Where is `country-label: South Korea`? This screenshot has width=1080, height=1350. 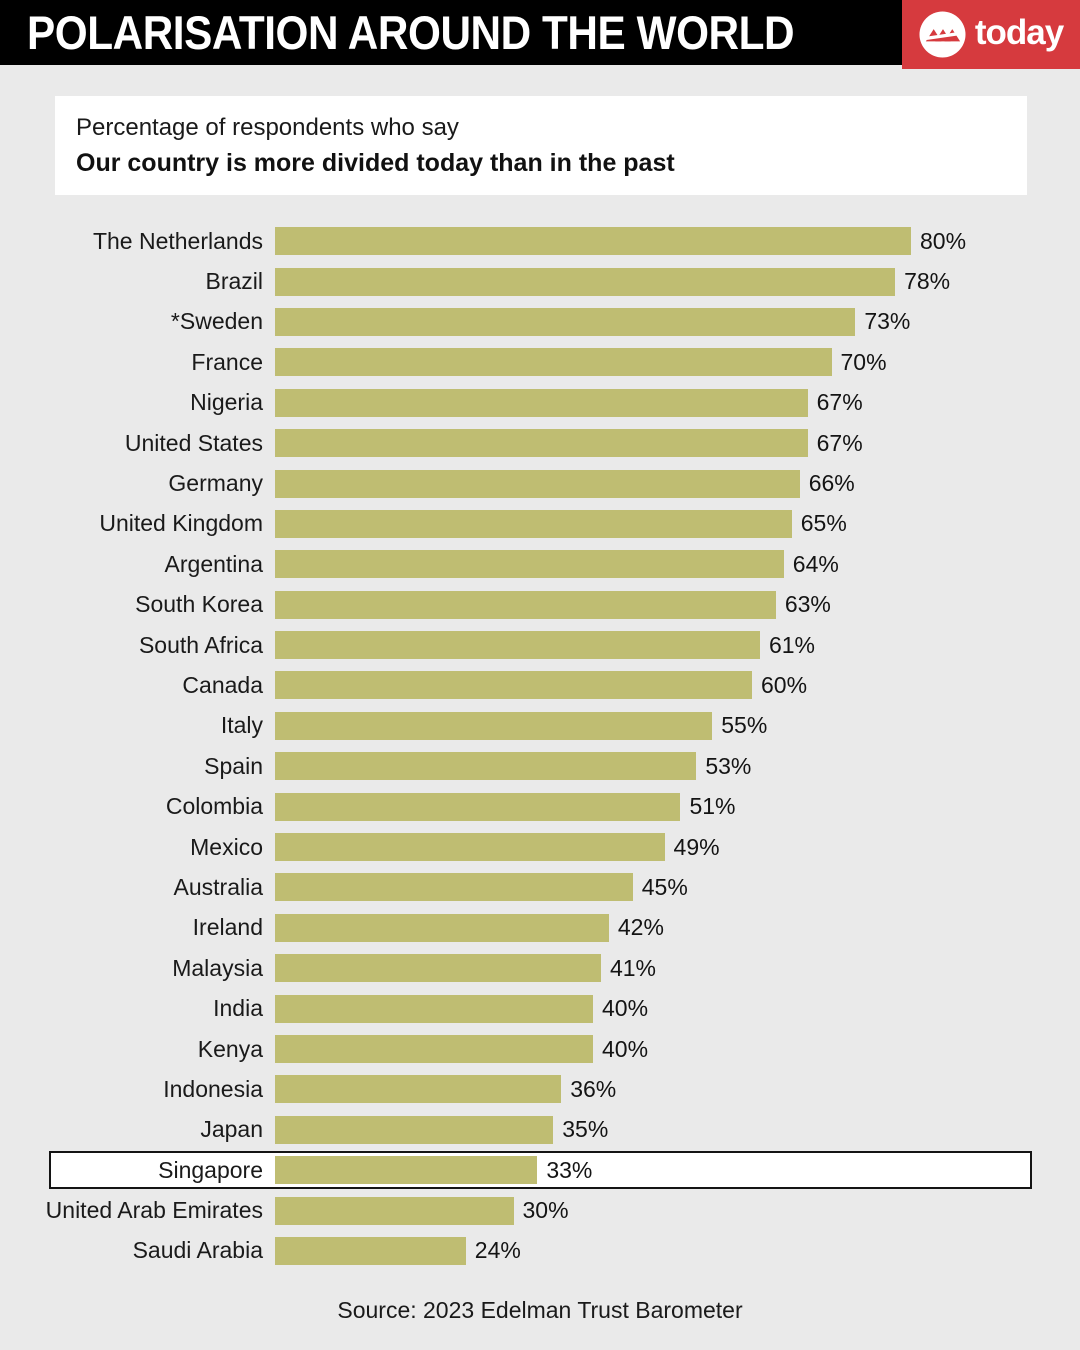
country-label: South Korea is located at coordinates (199, 604).